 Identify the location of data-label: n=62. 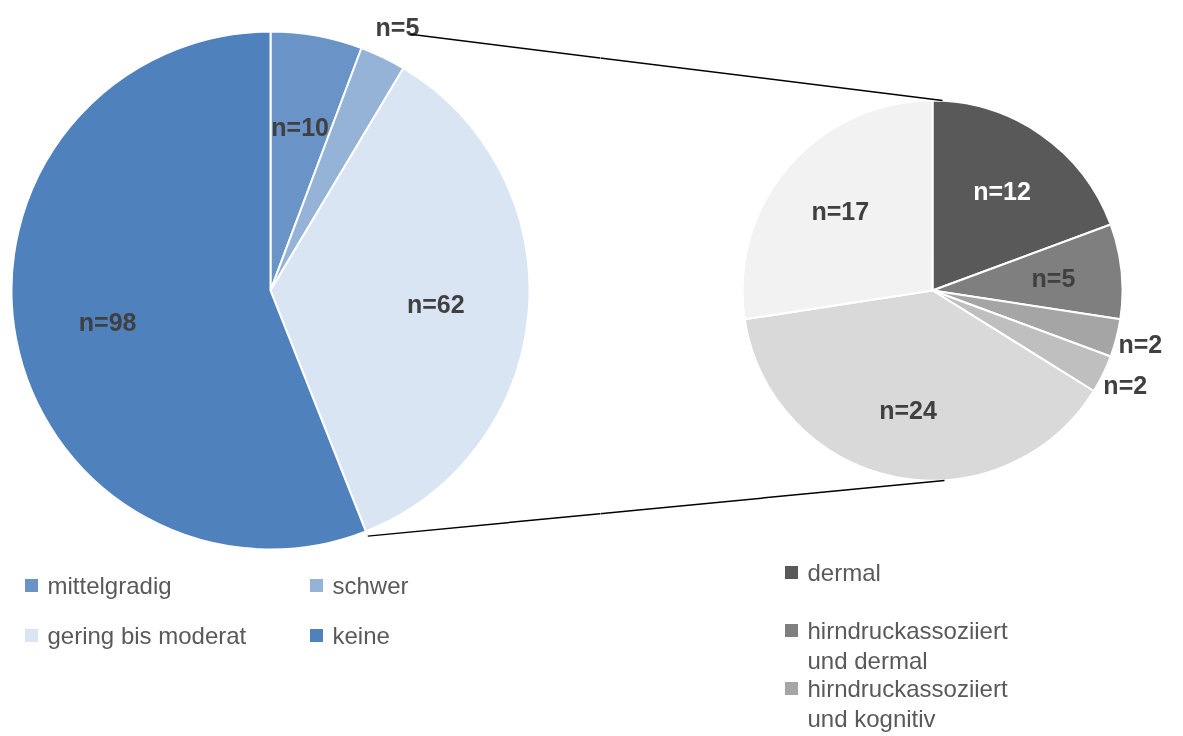
(435, 303).